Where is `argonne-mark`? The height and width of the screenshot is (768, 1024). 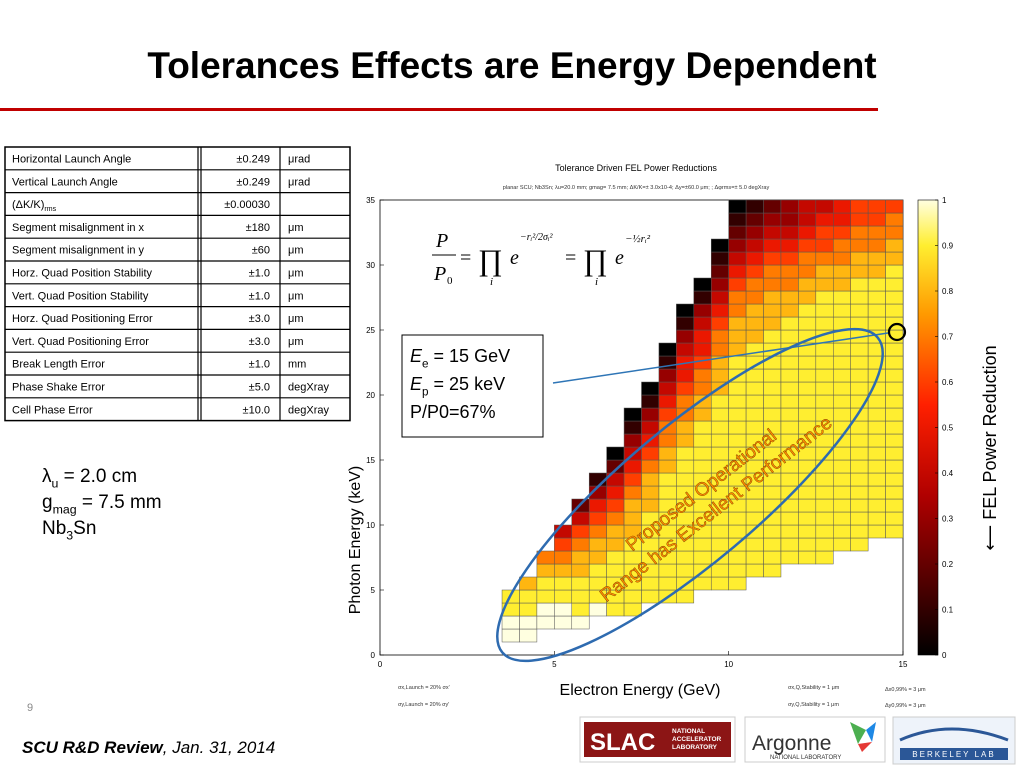
argonne-mark is located at coordinates (865, 747).